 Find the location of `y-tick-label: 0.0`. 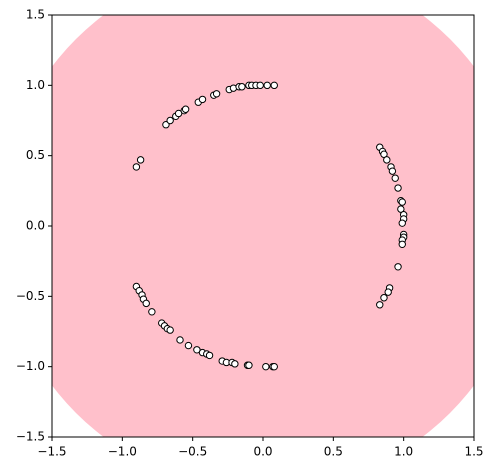

y-tick-label: 0.0 is located at coordinates (35, 226).